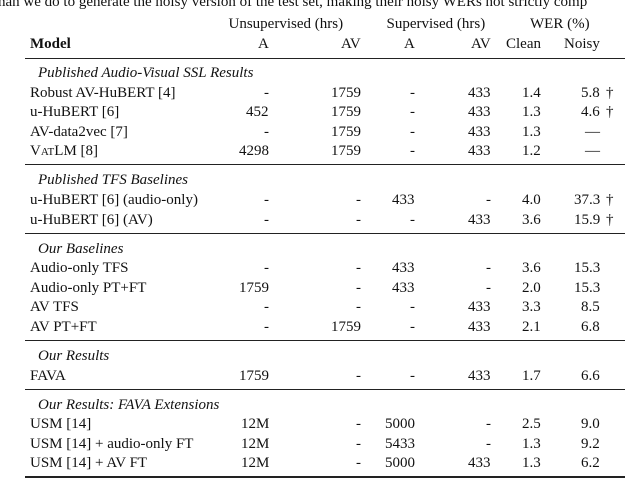 This screenshot has width=640, height=480. I want to click on model-name: Robust AV-HuBERT [4], so click(103, 92).